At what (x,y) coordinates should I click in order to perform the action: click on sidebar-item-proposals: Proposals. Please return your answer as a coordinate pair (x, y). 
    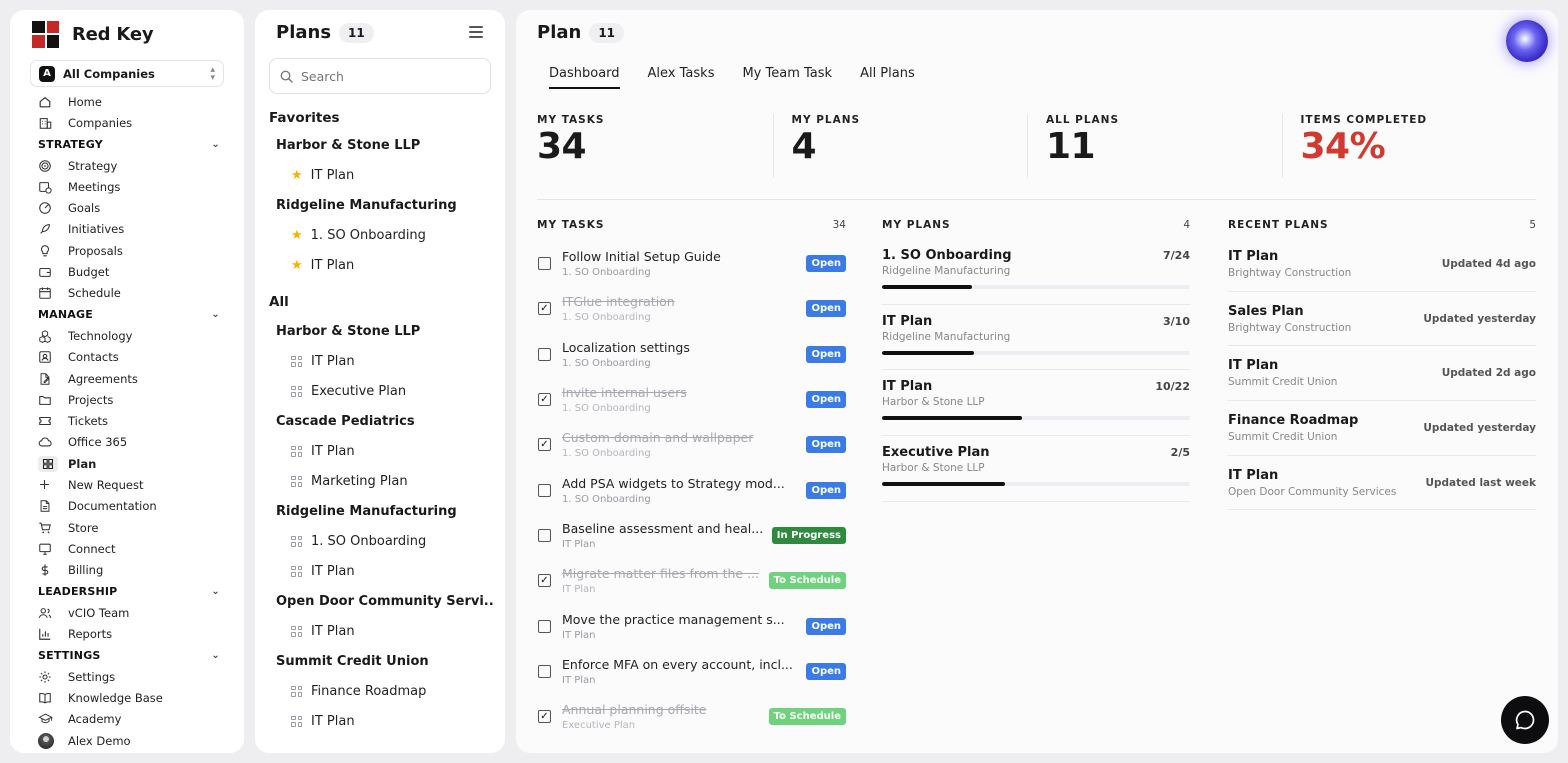
    Looking at the image, I should click on (134, 250).